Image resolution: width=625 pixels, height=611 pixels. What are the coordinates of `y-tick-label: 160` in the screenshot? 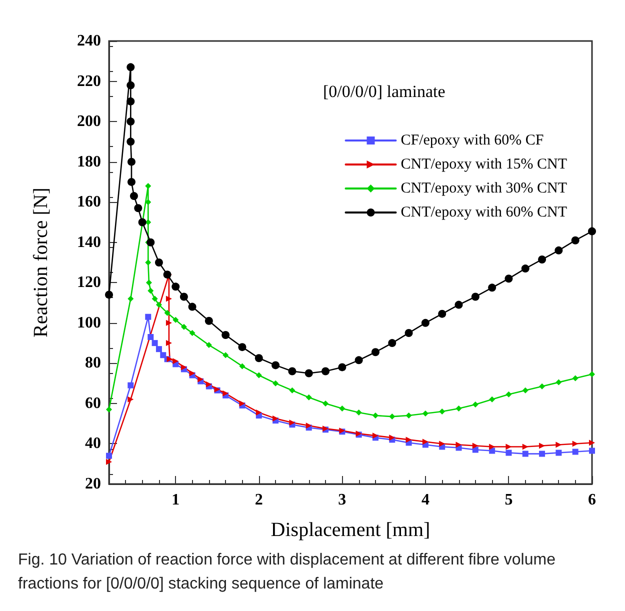 It's located at (89, 202).